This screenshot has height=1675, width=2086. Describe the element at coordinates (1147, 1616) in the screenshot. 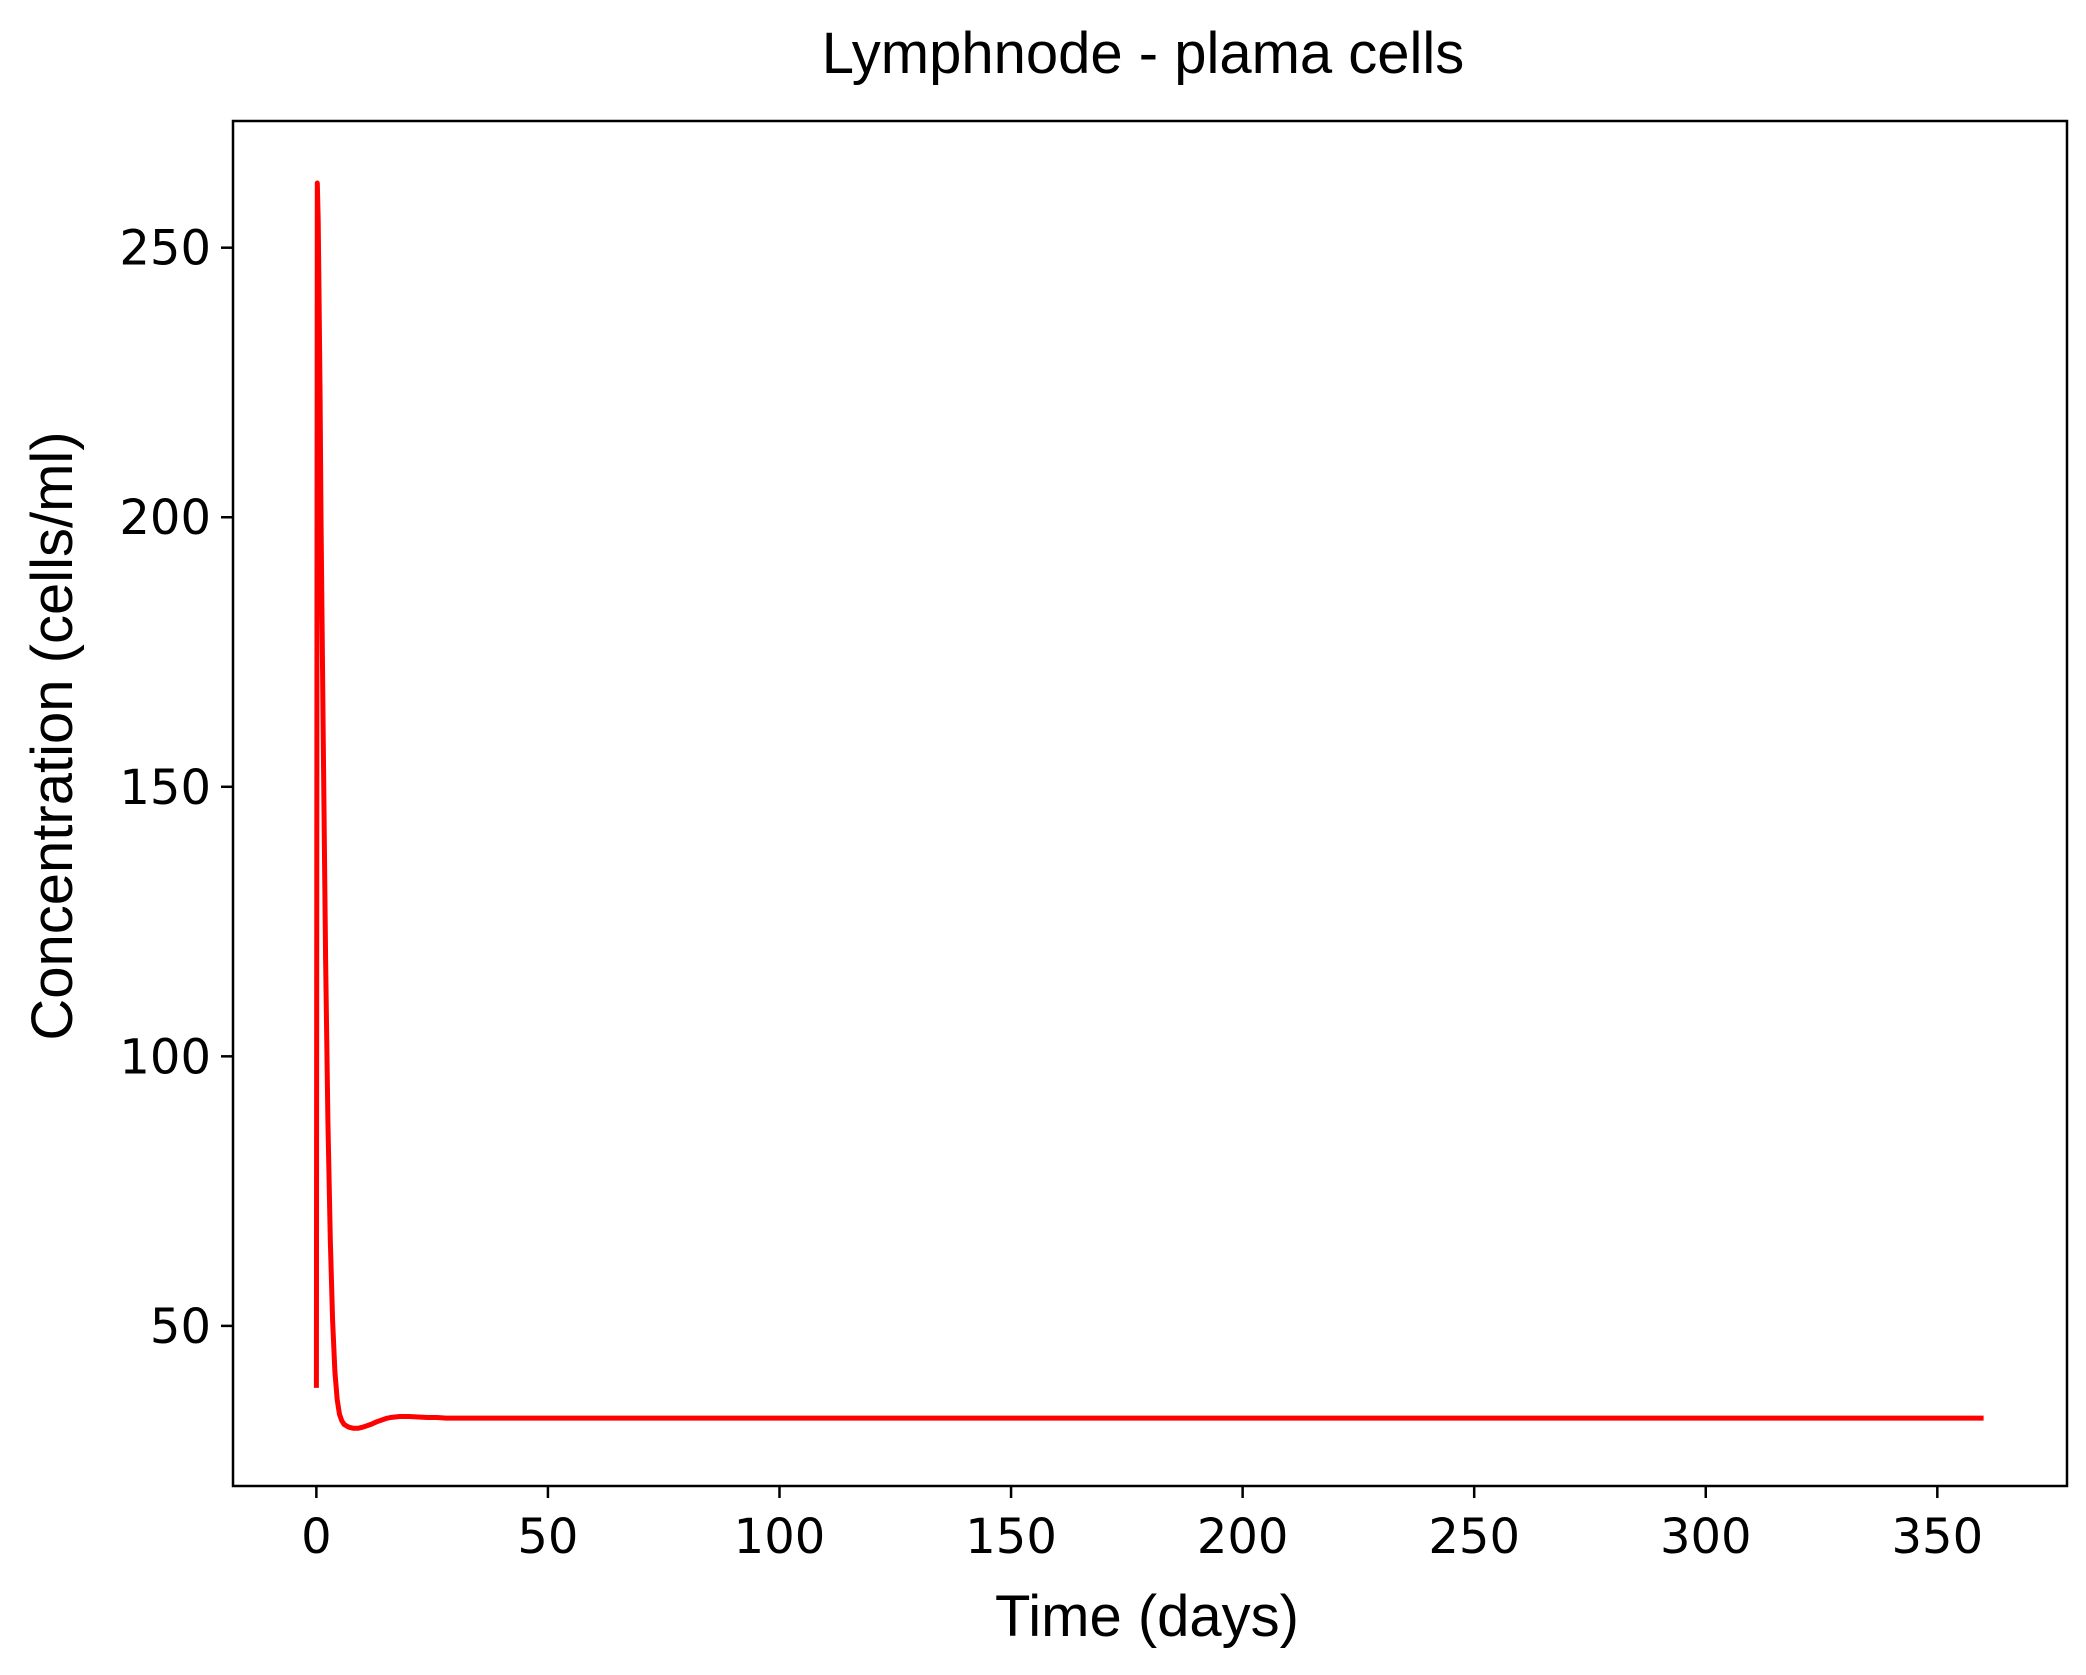

I see `x-axis-title: Time (days)` at that location.